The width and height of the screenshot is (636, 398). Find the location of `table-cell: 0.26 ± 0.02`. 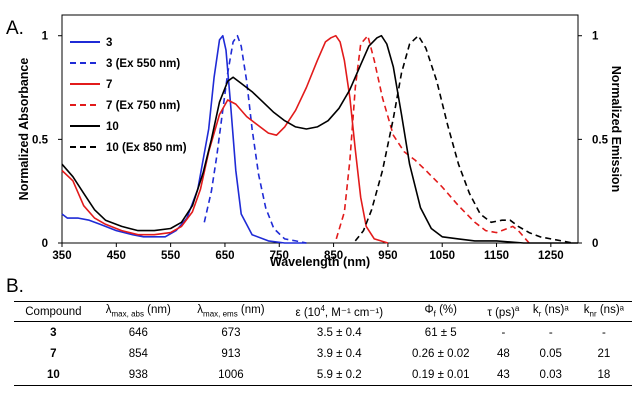

table-cell: 0.26 ± 0.02 is located at coordinates (441, 353).